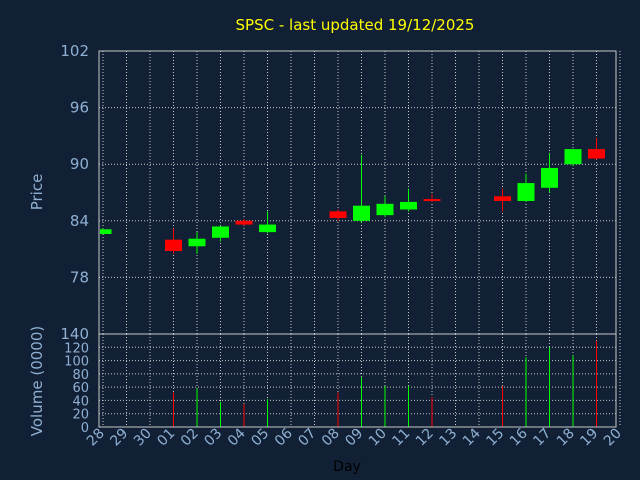 Image resolution: width=640 pixels, height=480 pixels. Describe the element at coordinates (355, 25) in the screenshot. I see `chart-title: SPSC - last updated 19/12/2025` at that location.